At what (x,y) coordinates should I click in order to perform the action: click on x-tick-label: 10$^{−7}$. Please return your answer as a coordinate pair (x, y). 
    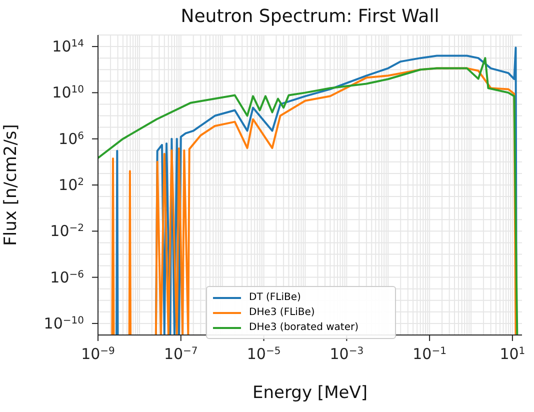
    Looking at the image, I should click on (181, 354).